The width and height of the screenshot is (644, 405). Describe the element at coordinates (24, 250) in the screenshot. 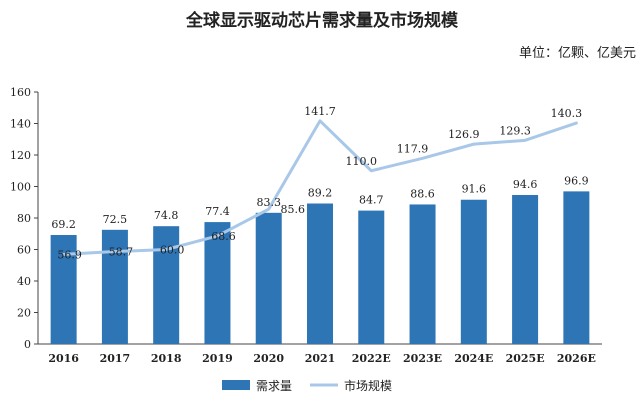

I see `y-tick-label: 60` at that location.